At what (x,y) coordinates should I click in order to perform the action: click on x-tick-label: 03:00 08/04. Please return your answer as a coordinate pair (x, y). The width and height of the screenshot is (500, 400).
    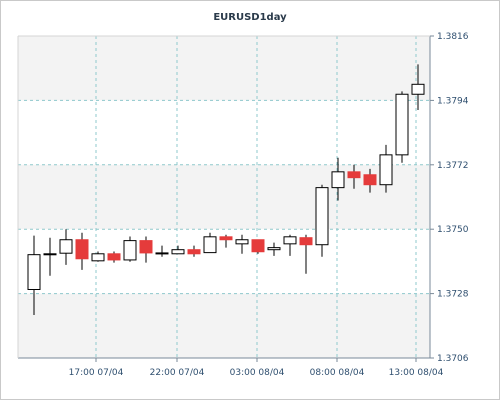
    Looking at the image, I should click on (257, 373).